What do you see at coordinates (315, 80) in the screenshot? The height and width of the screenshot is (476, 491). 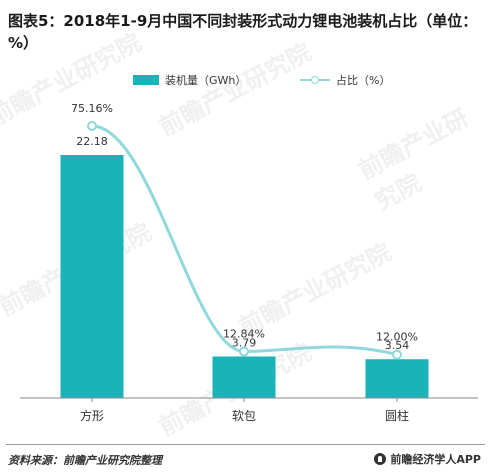 I see `legend-swatch-line` at bounding box center [315, 80].